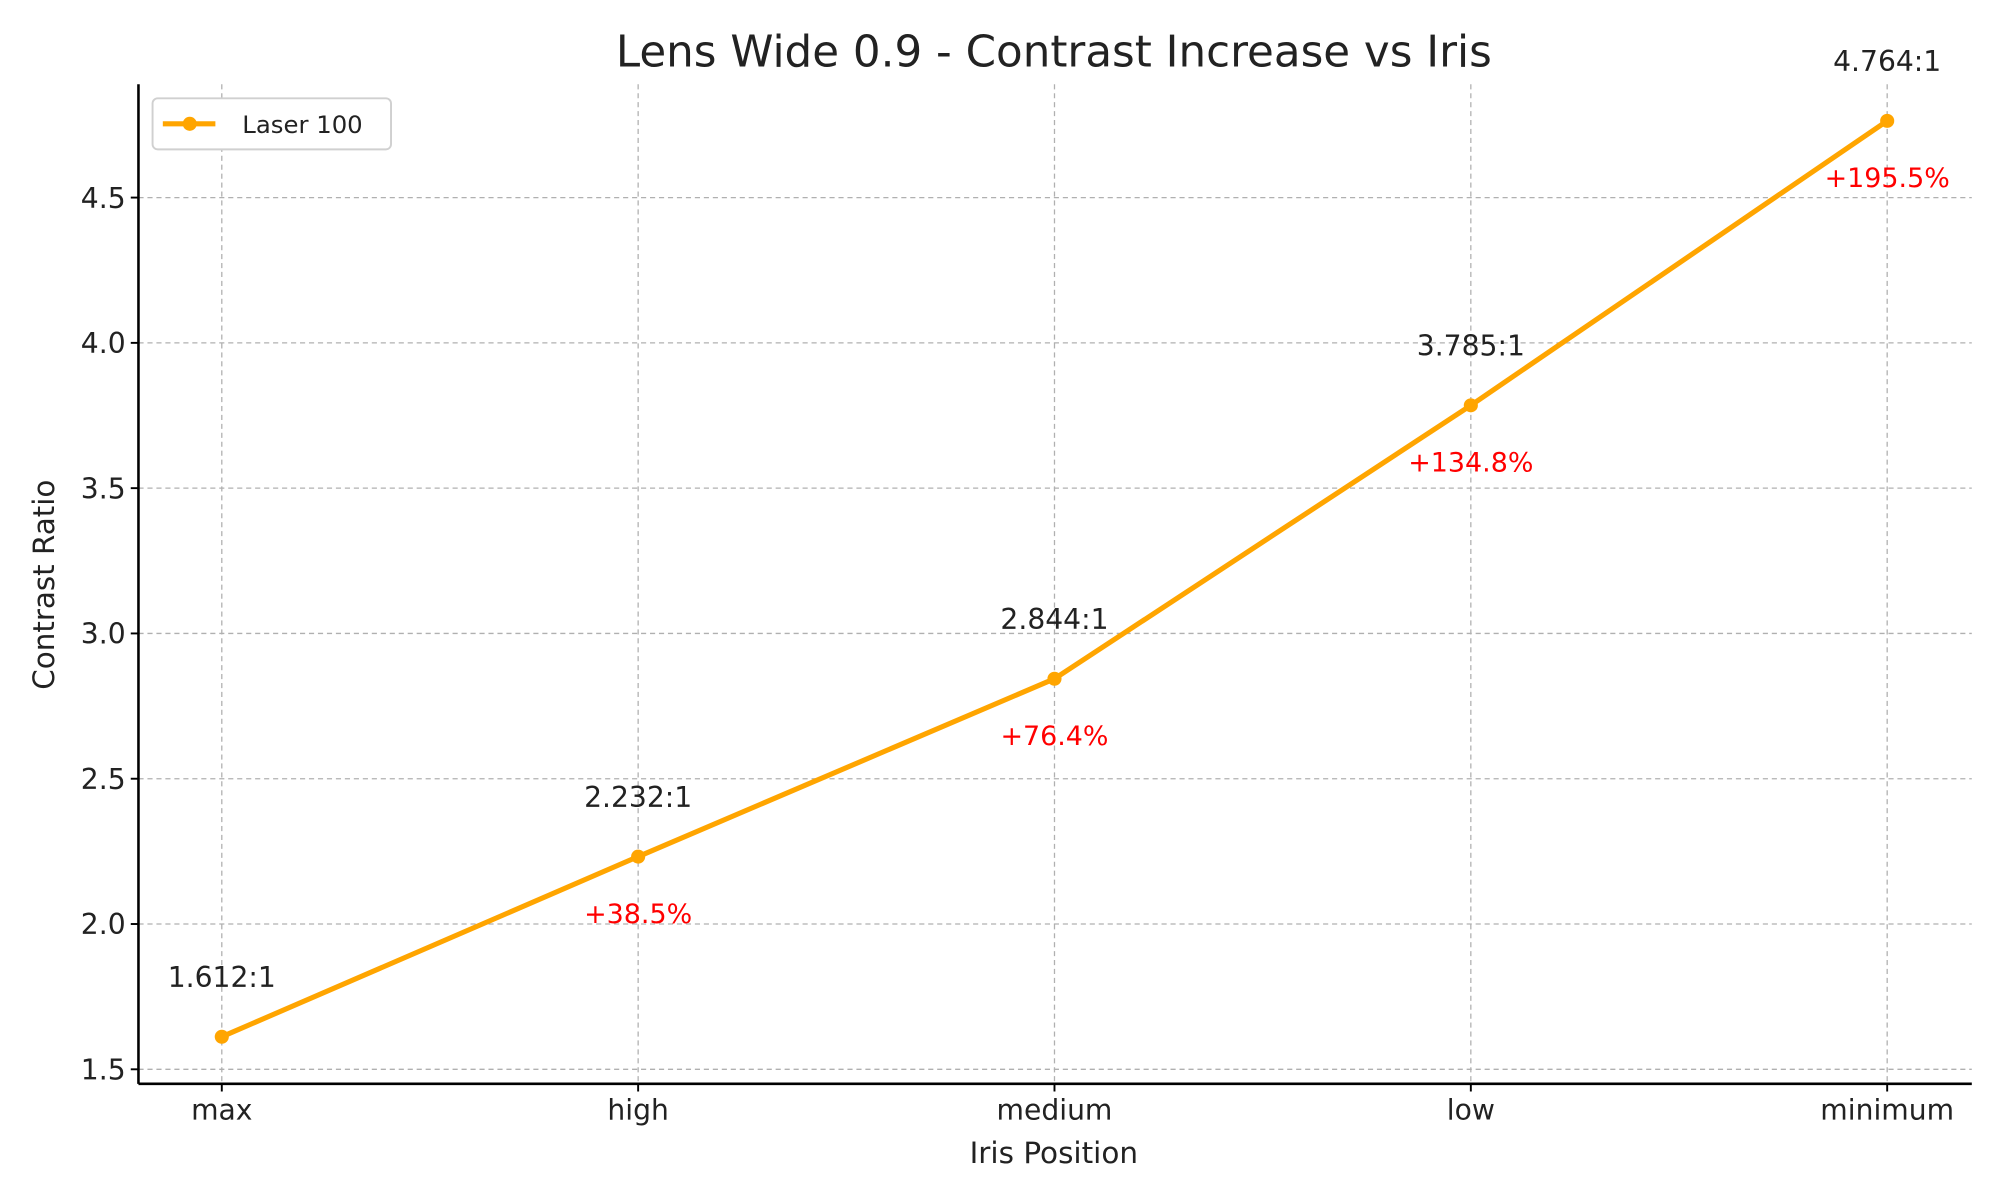 This screenshot has height=1200, width=2000. I want to click on x-tick-label: medium, so click(1055, 1110).